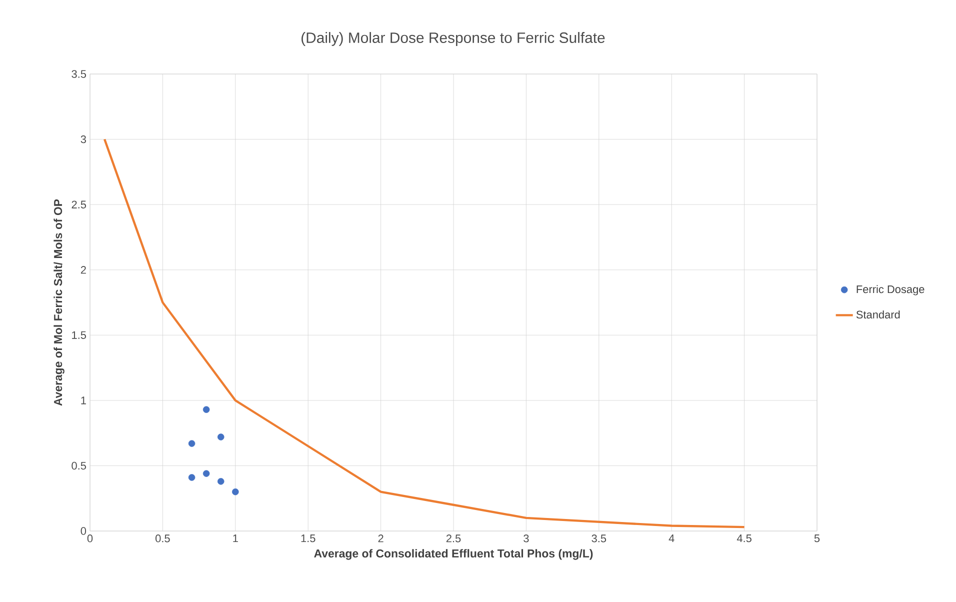 This screenshot has width=956, height=602. I want to click on y-tick-label: 2, so click(83, 270).